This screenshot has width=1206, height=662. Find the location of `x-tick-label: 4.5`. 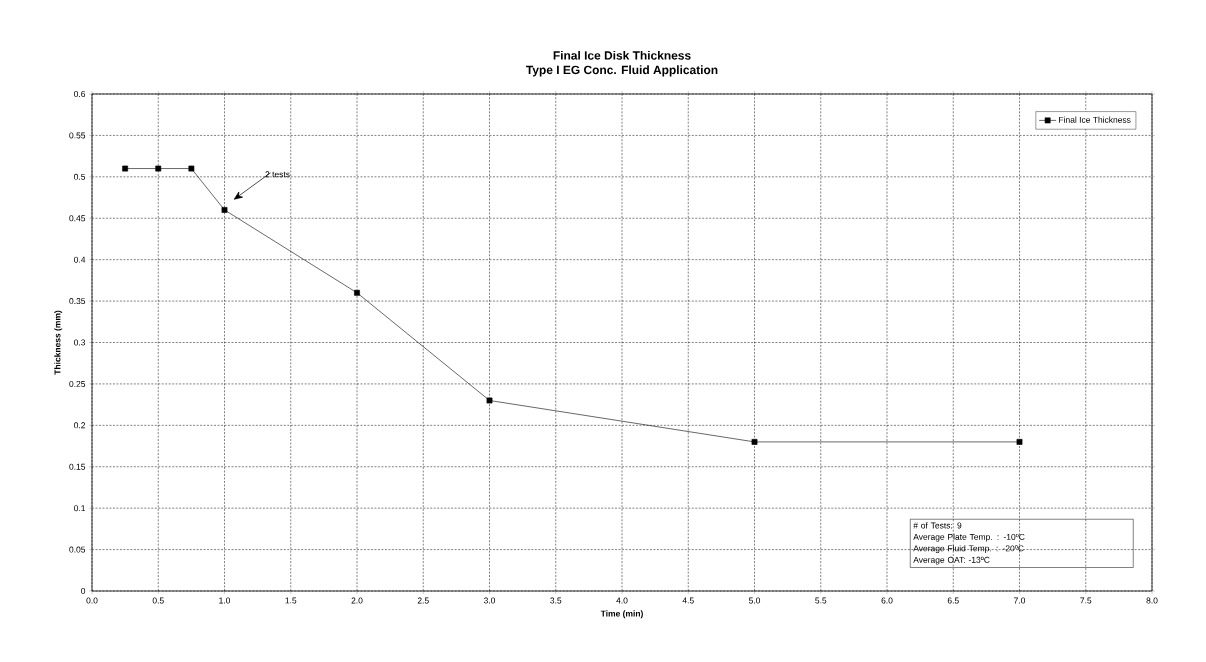

x-tick-label: 4.5 is located at coordinates (688, 600).